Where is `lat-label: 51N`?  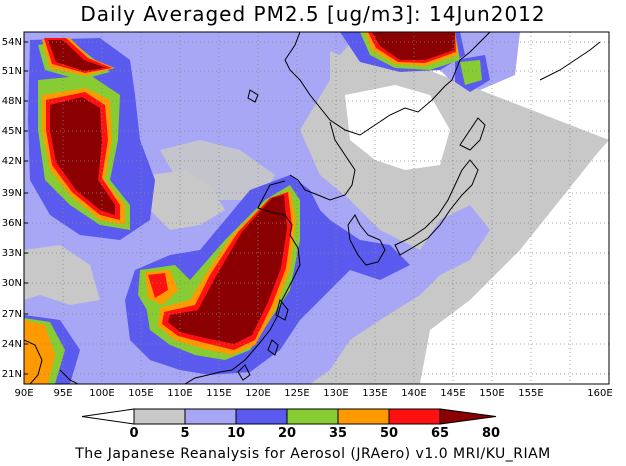
lat-label: 51N is located at coordinates (12, 71).